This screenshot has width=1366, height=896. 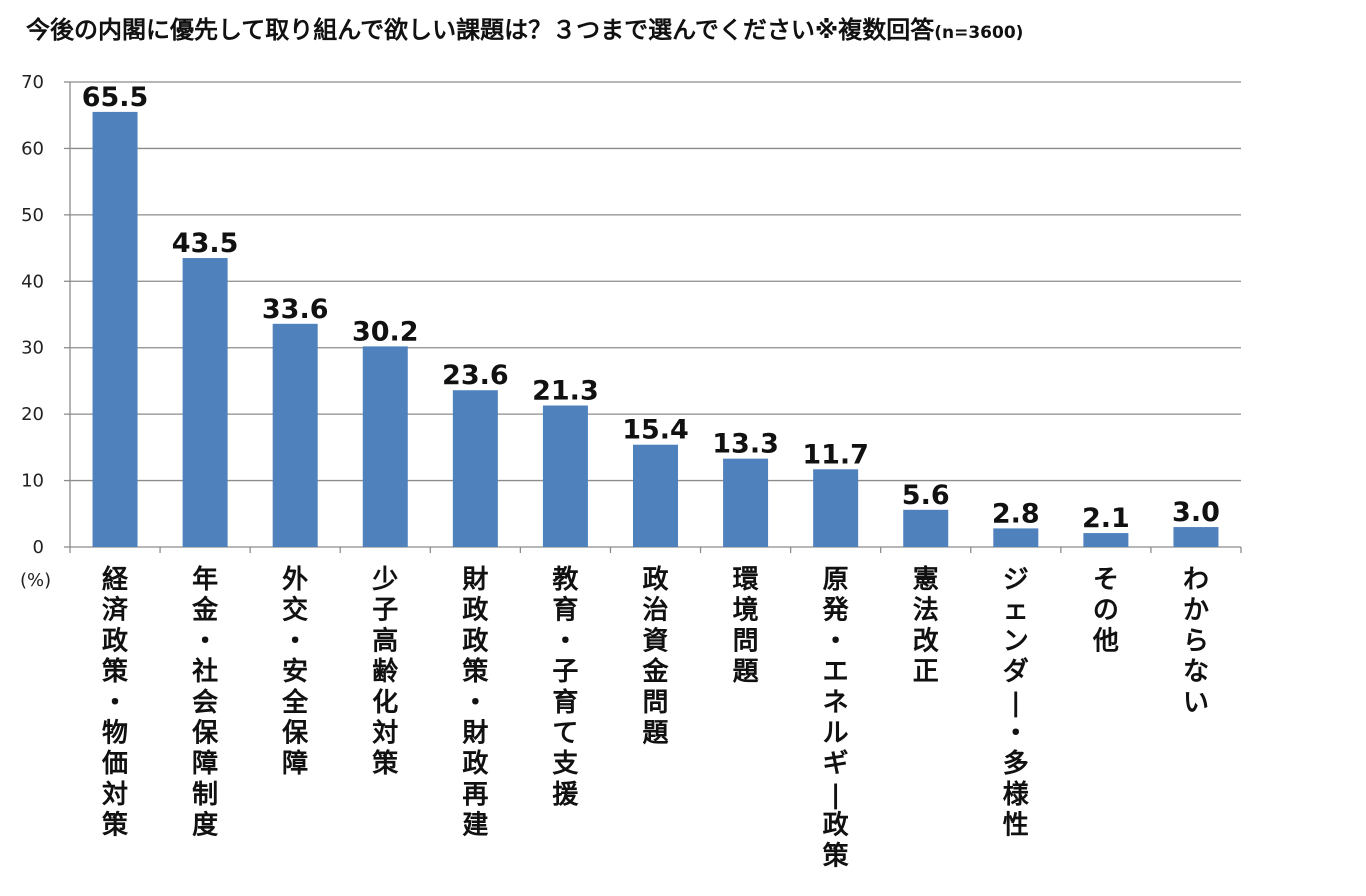 I want to click on category-label: 環境問題, so click(x=746, y=626).